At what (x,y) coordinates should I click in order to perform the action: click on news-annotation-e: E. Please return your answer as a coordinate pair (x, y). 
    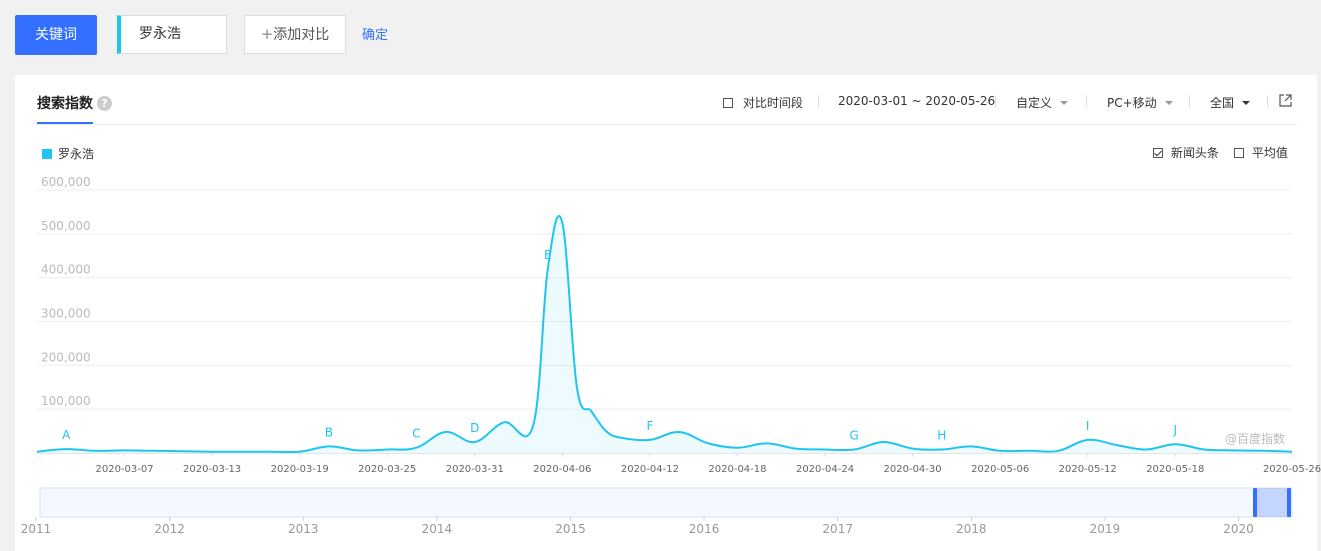
    Looking at the image, I should click on (548, 255).